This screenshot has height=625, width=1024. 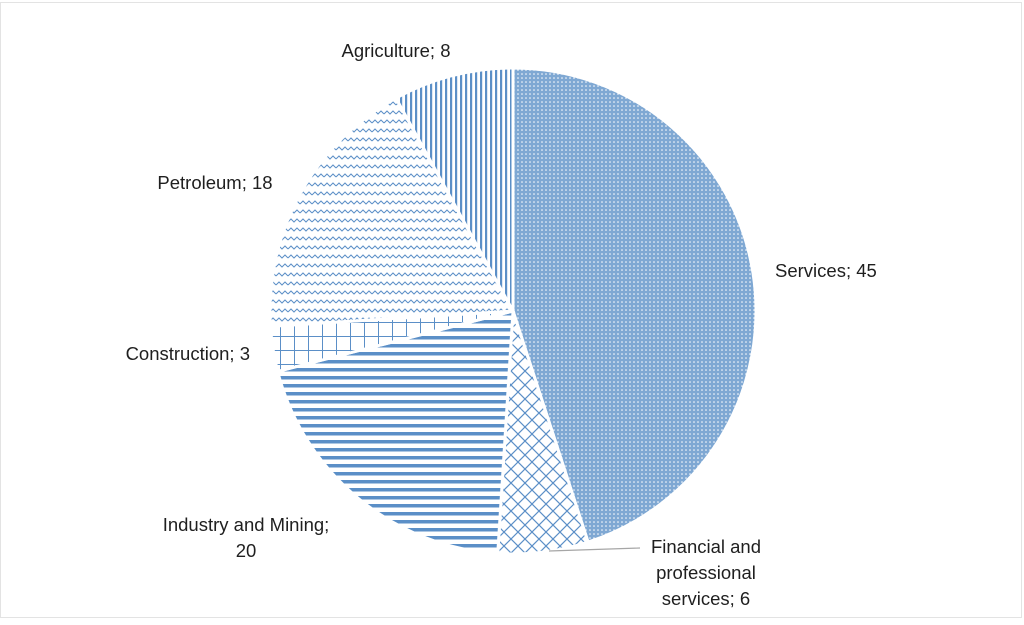 What do you see at coordinates (706, 572) in the screenshot?
I see `data-label-financial-and-professional-services: Financial and professional services; 6` at bounding box center [706, 572].